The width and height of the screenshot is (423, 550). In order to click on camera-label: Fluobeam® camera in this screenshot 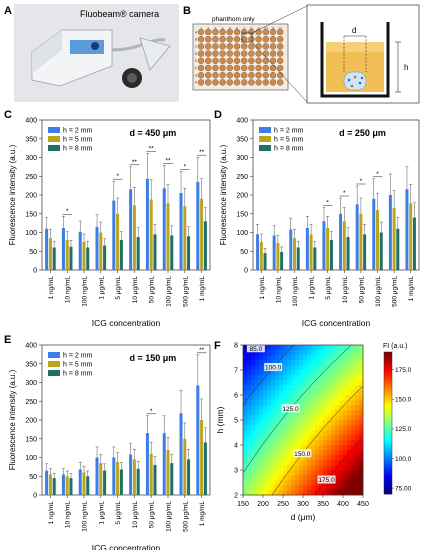, I will do `click(119, 14)`.